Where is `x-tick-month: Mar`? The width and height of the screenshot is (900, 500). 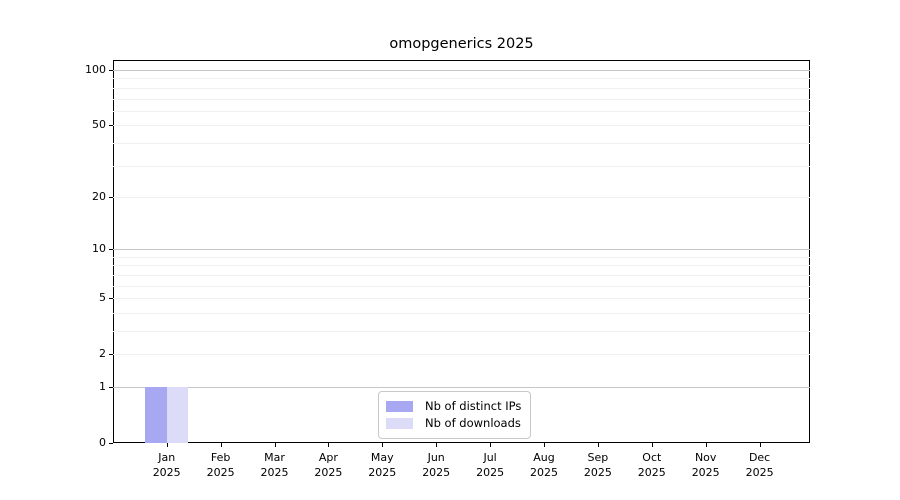 x-tick-month: Mar is located at coordinates (274, 457).